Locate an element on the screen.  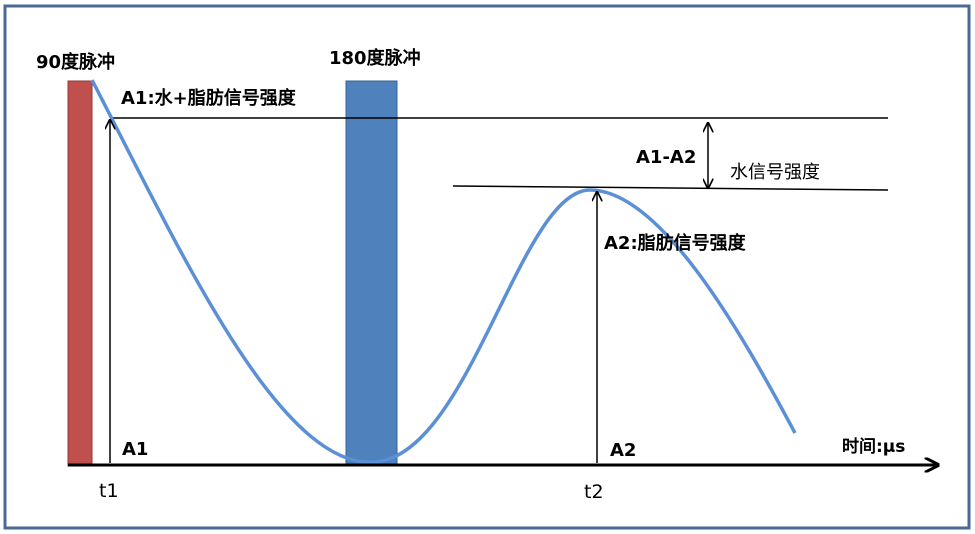
pulse-180-bar is located at coordinates (371, 273).